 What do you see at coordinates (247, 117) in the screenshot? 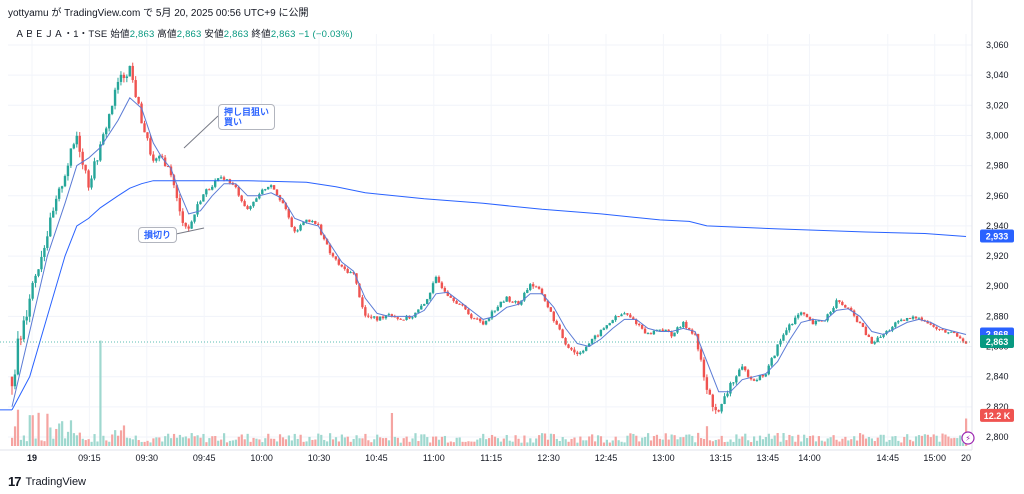
I see `annotation-buy-the-dip: 押し目狙い 買い` at bounding box center [247, 117].